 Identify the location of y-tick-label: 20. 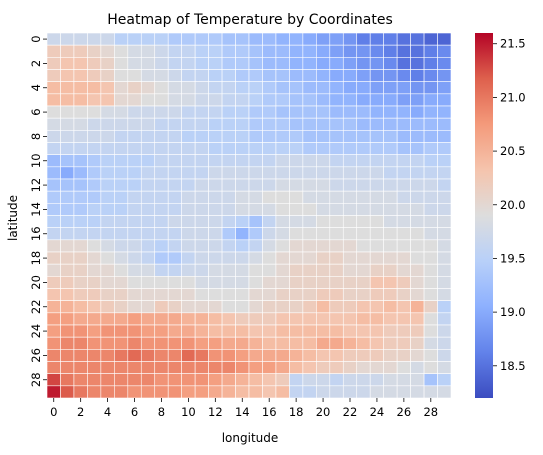
(36, 282).